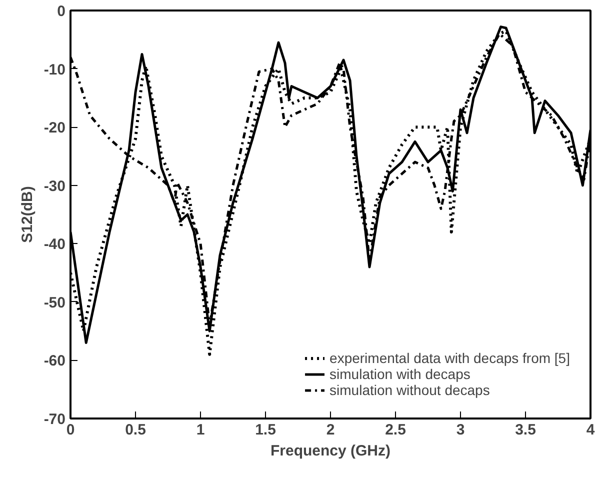  What do you see at coordinates (55, 303) in the screenshot?
I see `y-tick-label: -50` at bounding box center [55, 303].